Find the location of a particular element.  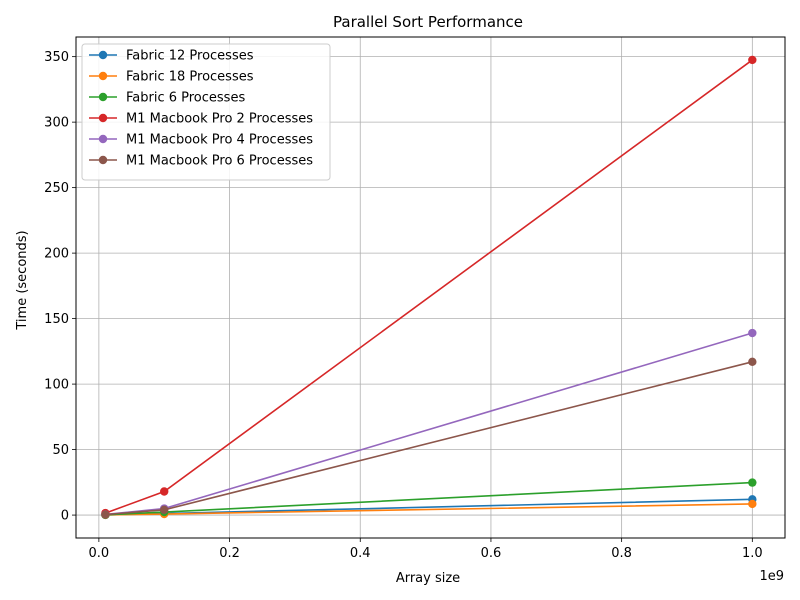

legend-item: Fabric 6 Processes is located at coordinates (167, 98).